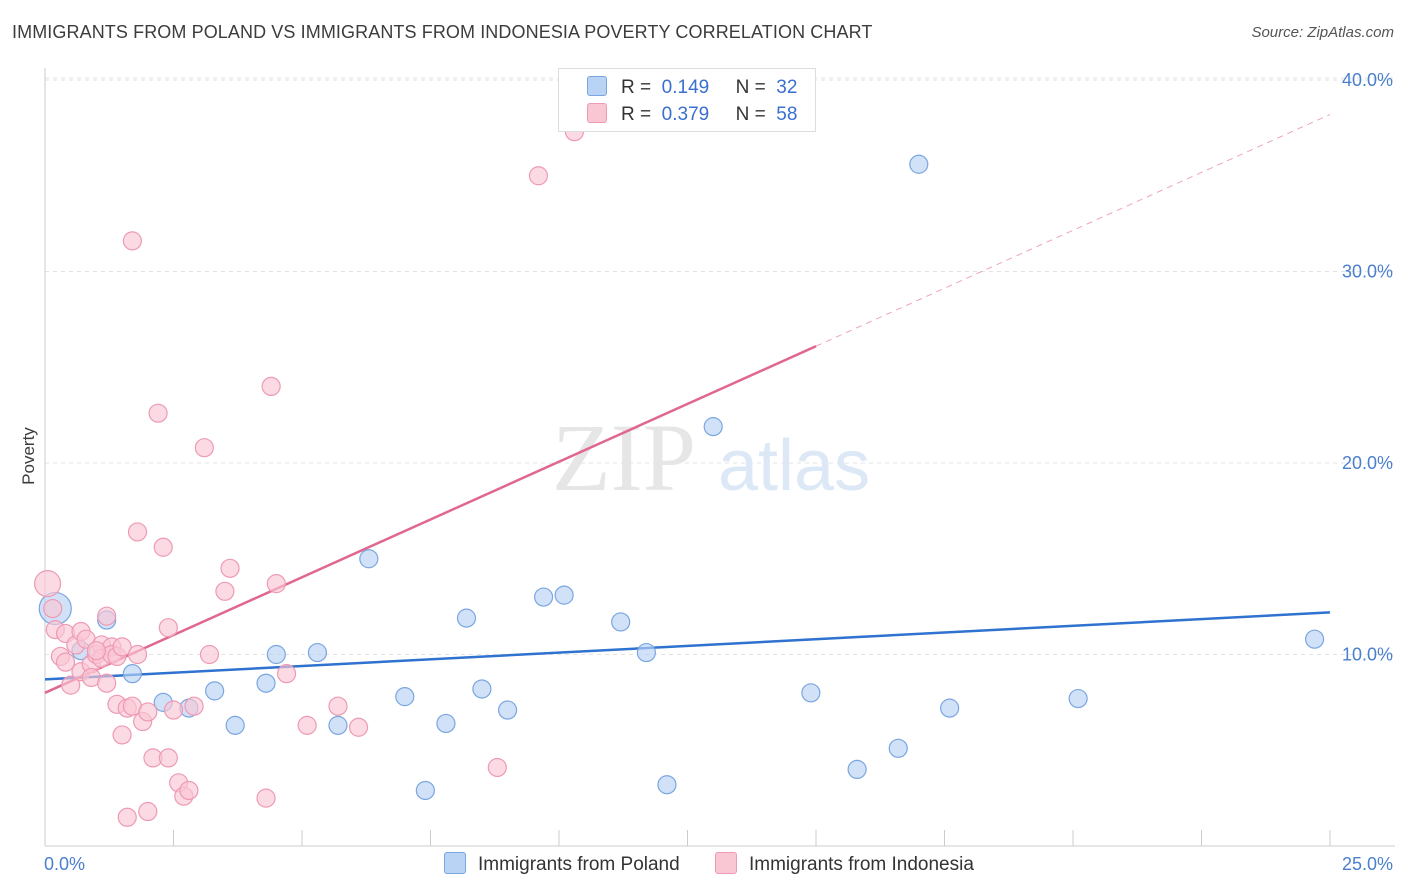  What do you see at coordinates (685, 87) in the screenshot?
I see `legend-r-value-poland: 0.149` at bounding box center [685, 87].